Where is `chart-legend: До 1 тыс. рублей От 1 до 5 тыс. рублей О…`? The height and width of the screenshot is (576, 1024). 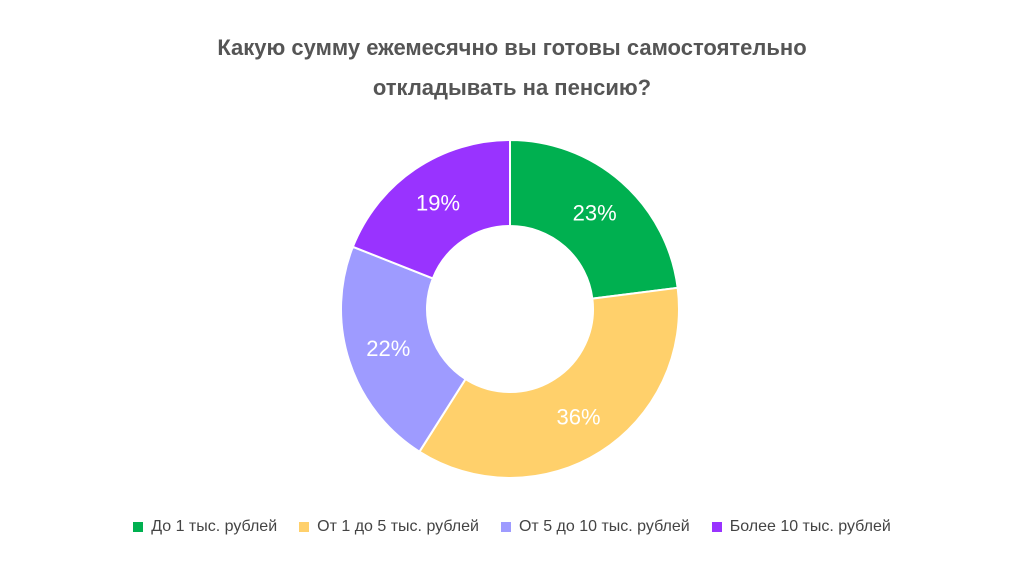
chart-legend: До 1 тыс. рублей От 1 до 5 тыс. рублей О… is located at coordinates (512, 527).